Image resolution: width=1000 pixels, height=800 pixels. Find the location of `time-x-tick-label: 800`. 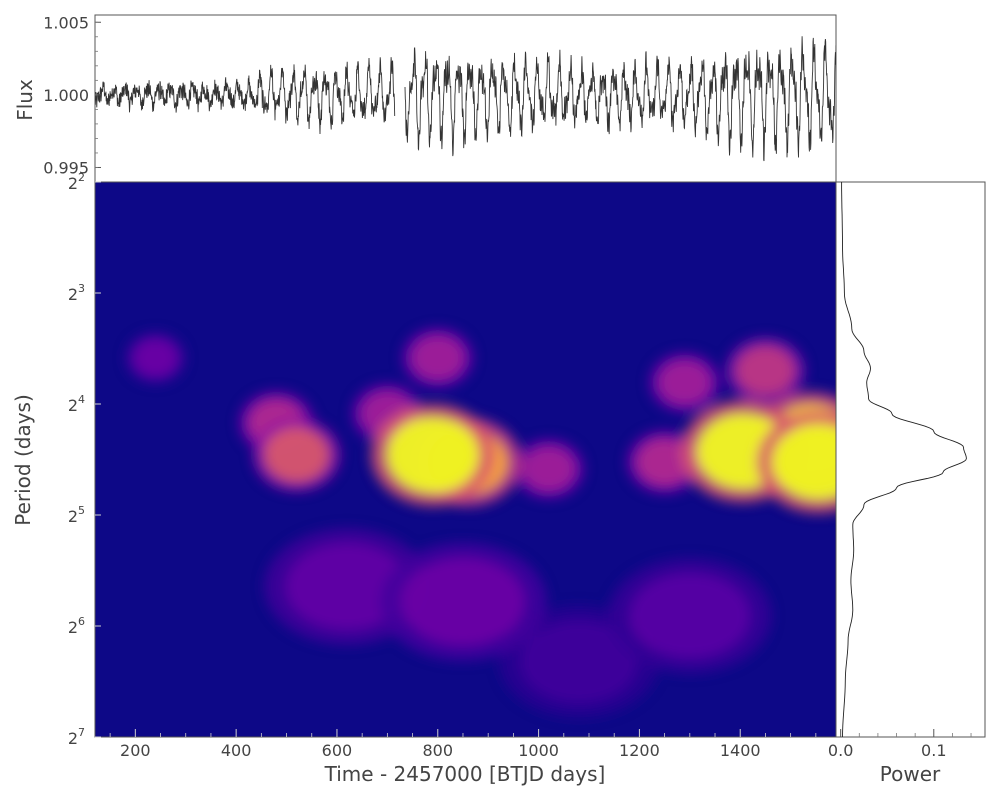

time-x-tick-label: 800 is located at coordinates (438, 750).